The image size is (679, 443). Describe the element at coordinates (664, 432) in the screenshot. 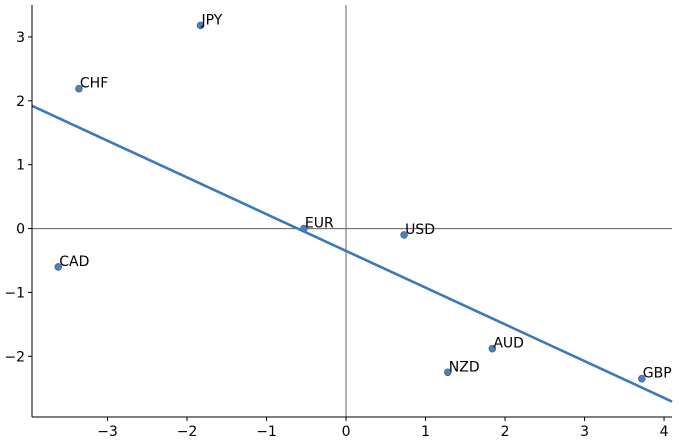

I see `x-tick-label: 4` at that location.